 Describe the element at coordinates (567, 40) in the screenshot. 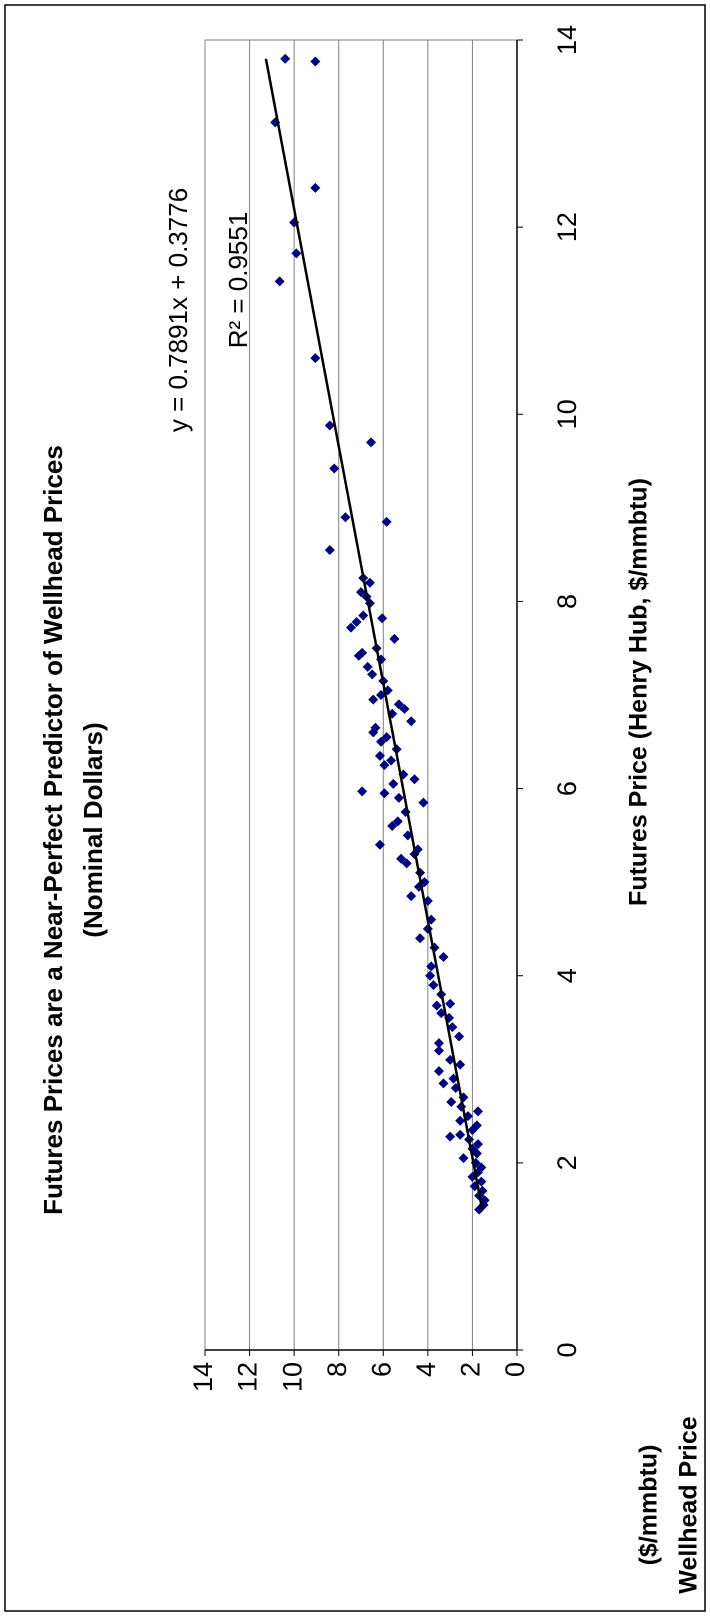

I see `x-tick-label: 14` at that location.